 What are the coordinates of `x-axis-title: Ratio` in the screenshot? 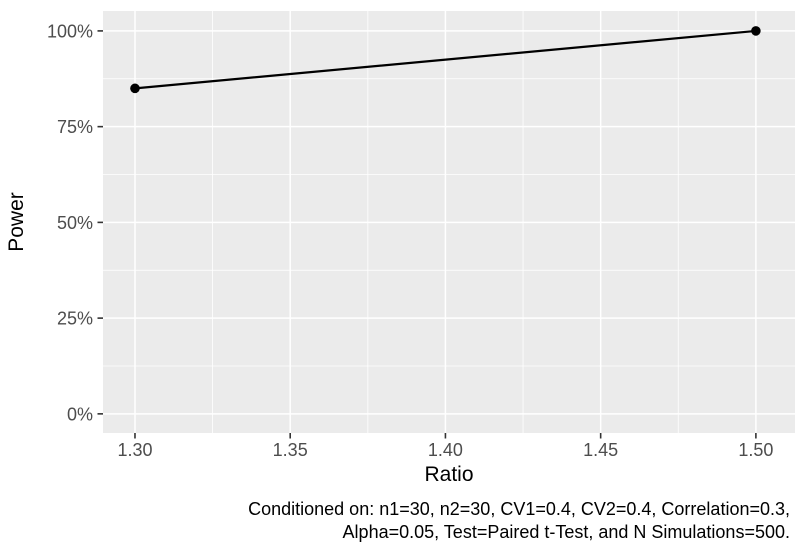 It's located at (449, 474).